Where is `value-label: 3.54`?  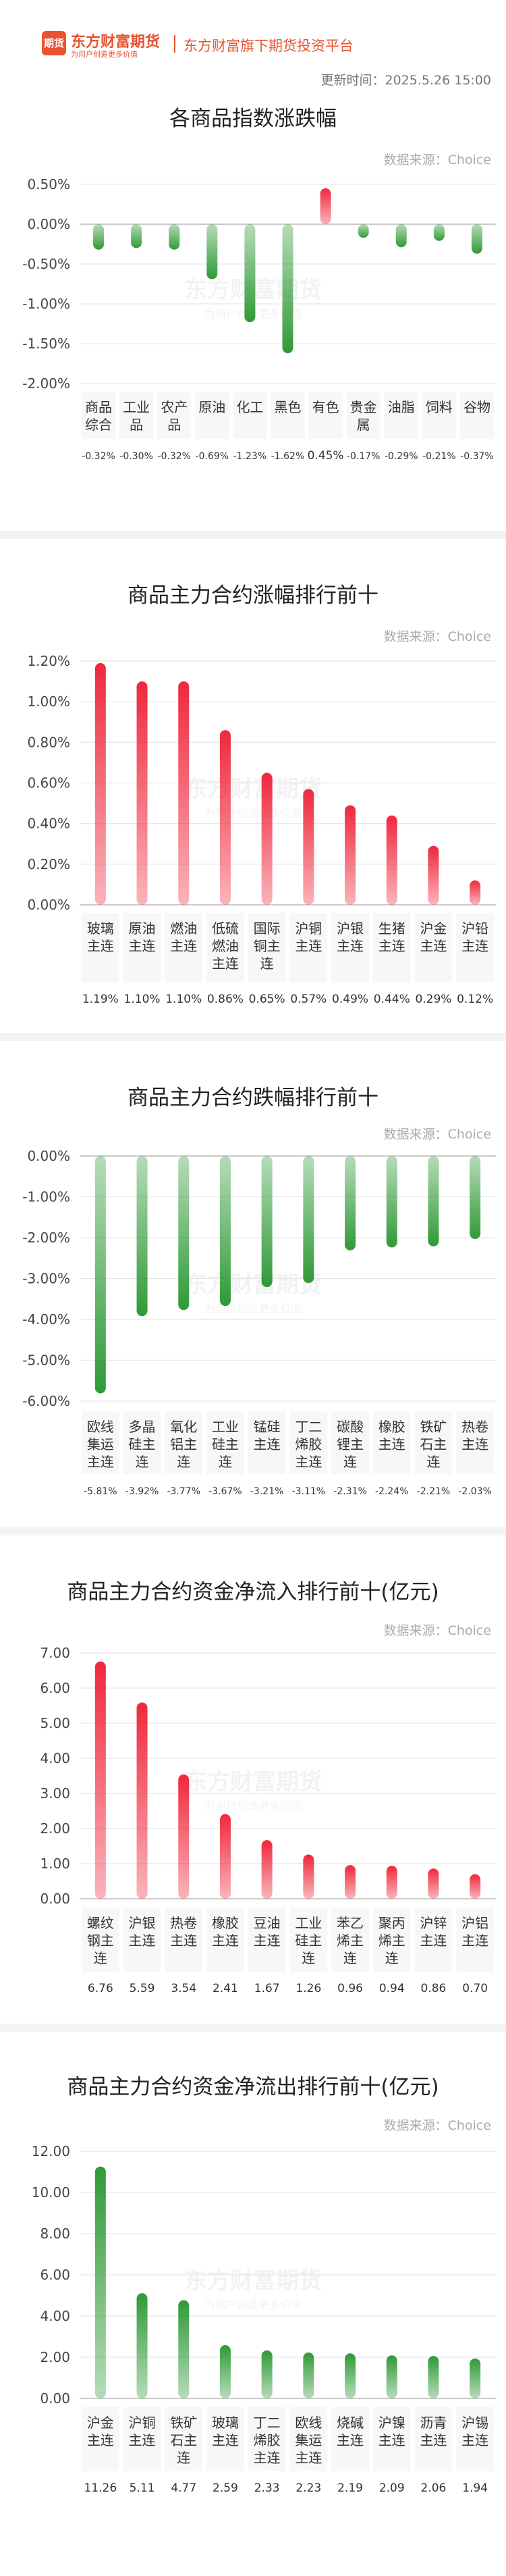 value-label: 3.54 is located at coordinates (184, 1989).